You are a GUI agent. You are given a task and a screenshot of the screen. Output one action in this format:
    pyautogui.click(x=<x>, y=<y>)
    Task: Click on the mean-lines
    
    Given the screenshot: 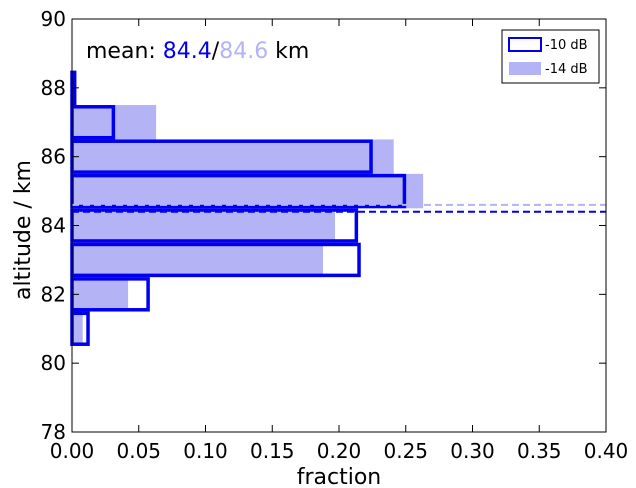 What is the action you would take?
    pyautogui.click(x=339, y=208)
    